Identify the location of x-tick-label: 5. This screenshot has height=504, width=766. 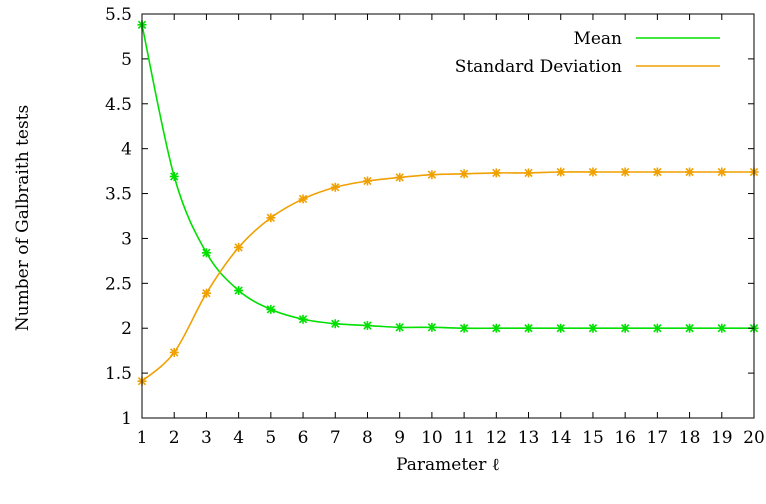
(270, 438).